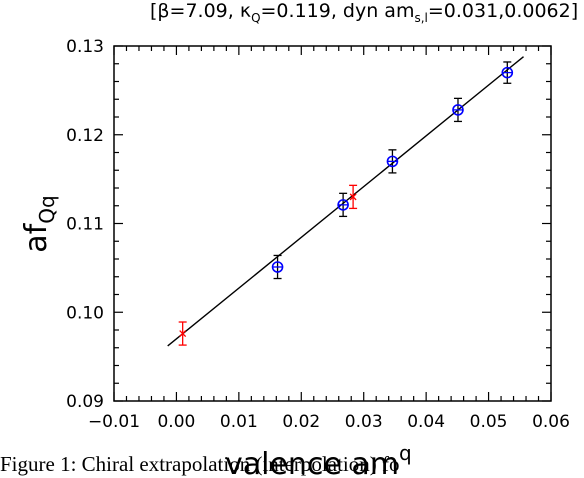 This screenshot has height=478, width=584. Describe the element at coordinates (245, 11) in the screenshot. I see `title-kappa-sym: κ` at that location.